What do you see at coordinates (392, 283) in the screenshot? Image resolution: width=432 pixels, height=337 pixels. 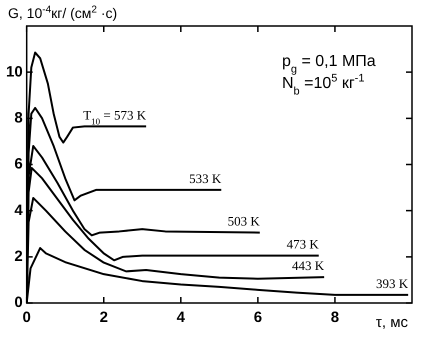 I see `series-label: 393 K` at bounding box center [392, 283].